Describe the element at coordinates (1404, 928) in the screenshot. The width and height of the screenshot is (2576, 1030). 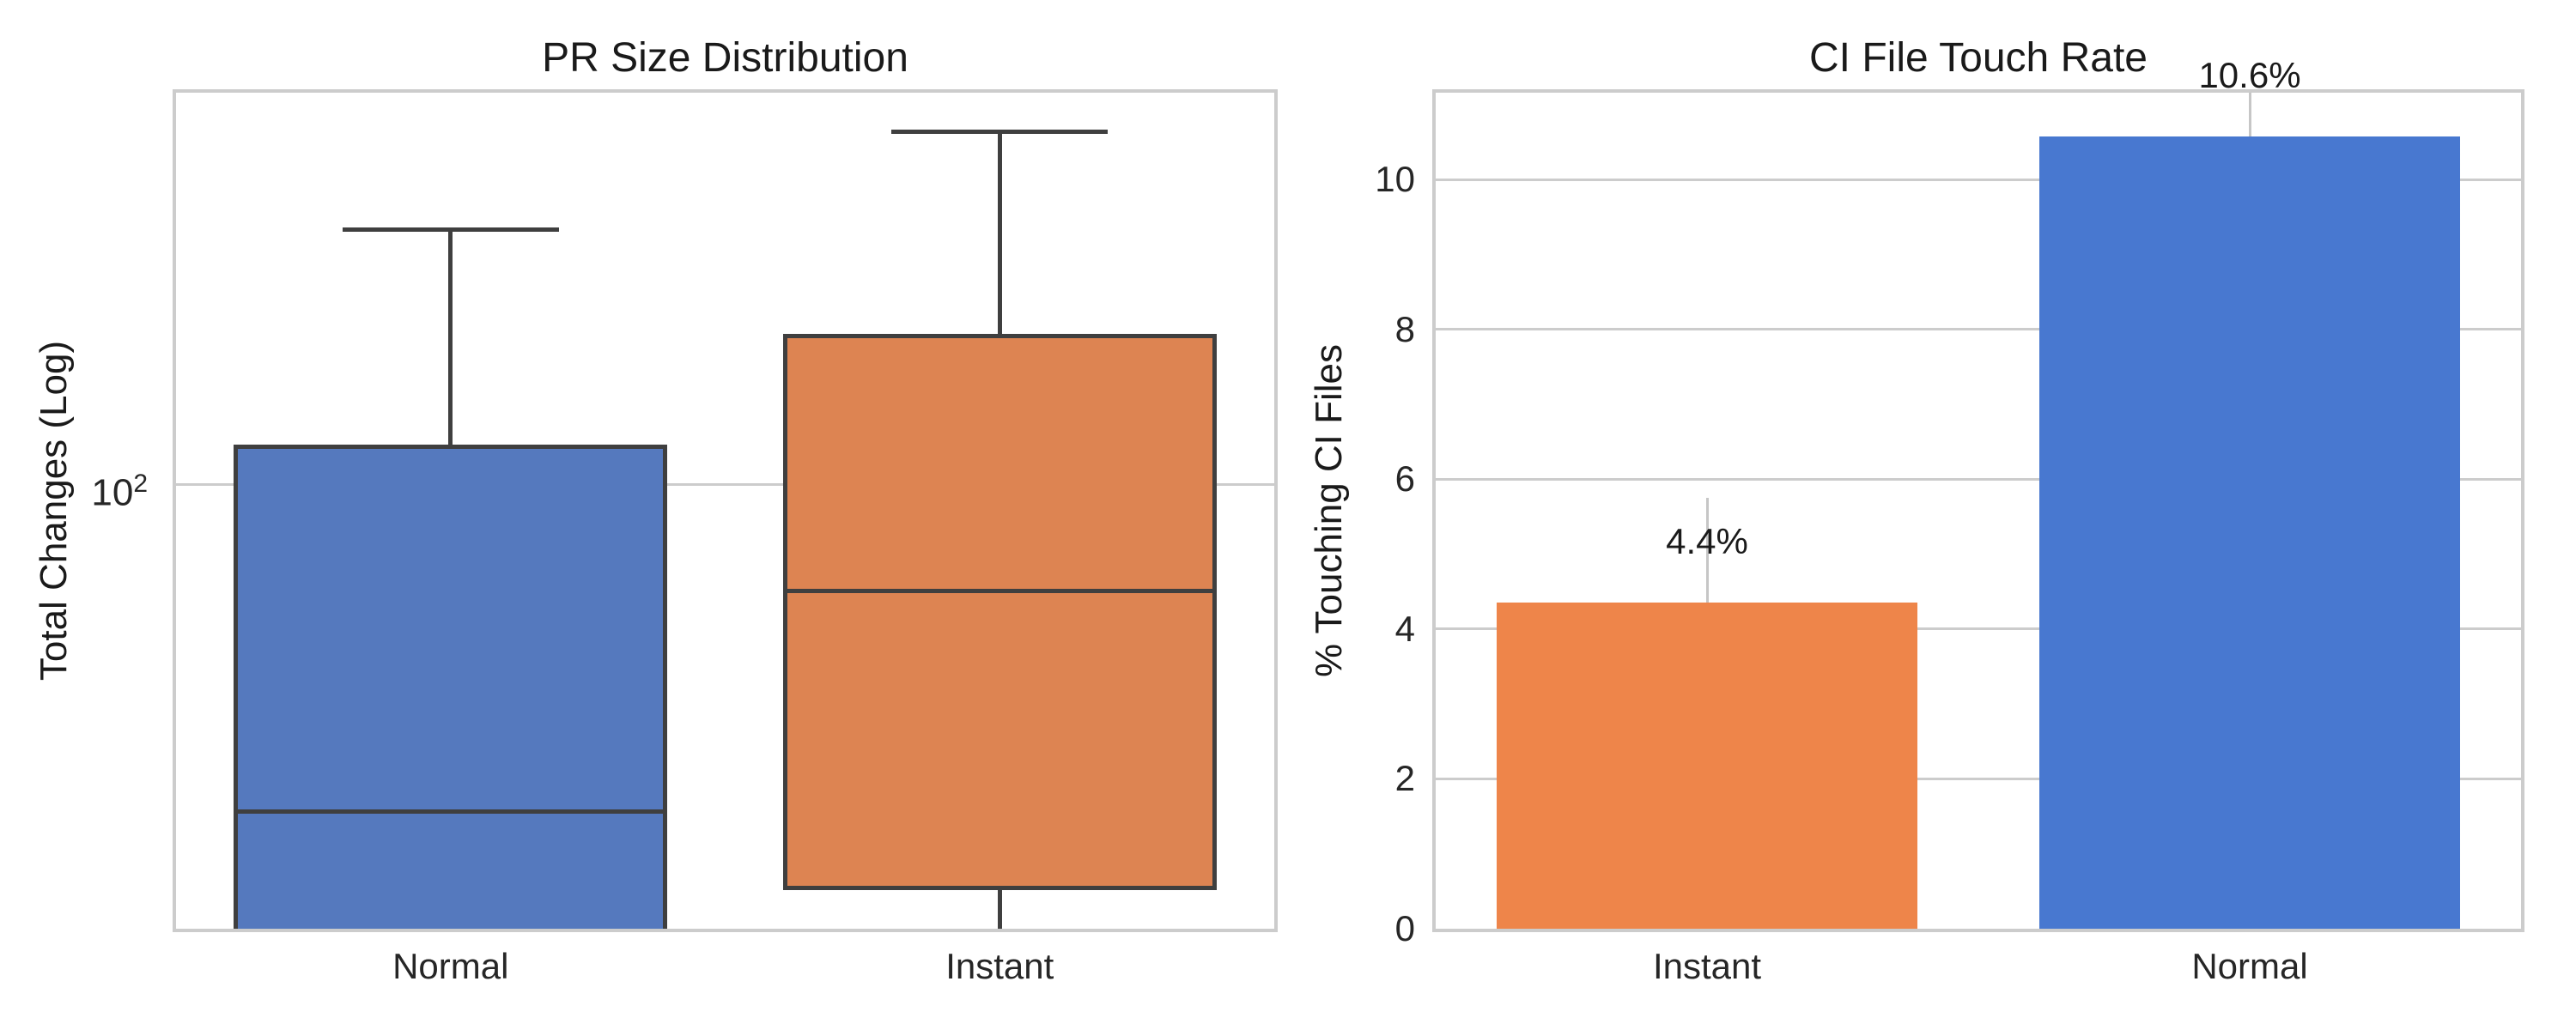
I see `y-tick-label-0: 0` at that location.